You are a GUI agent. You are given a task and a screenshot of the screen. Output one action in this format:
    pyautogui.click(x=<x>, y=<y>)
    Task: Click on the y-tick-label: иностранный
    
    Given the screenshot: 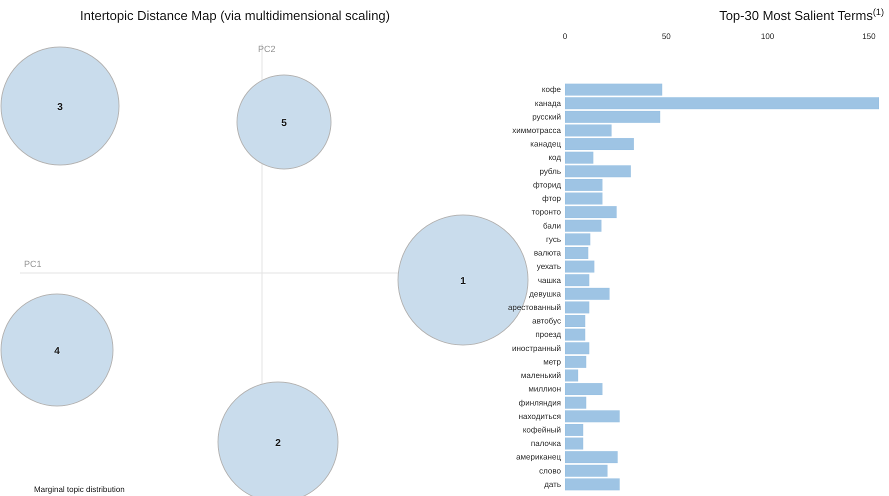 What is the action you would take?
    pyautogui.click(x=536, y=348)
    